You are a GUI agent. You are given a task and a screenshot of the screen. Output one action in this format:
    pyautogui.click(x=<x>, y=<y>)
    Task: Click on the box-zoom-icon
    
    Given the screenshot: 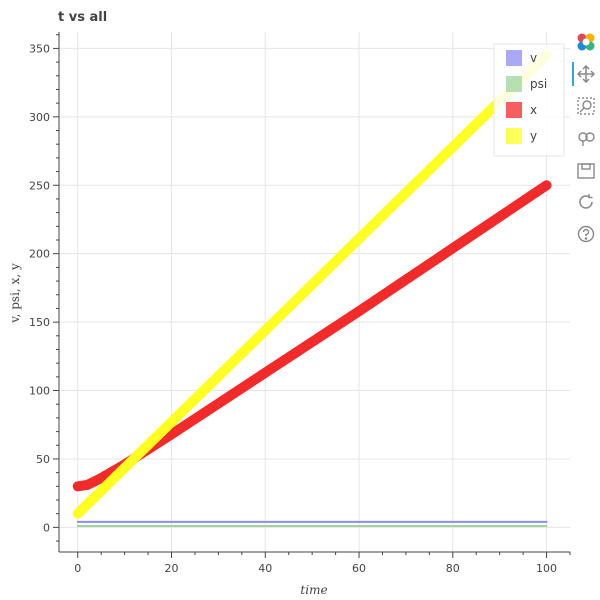 What is the action you would take?
    pyautogui.click(x=586, y=106)
    